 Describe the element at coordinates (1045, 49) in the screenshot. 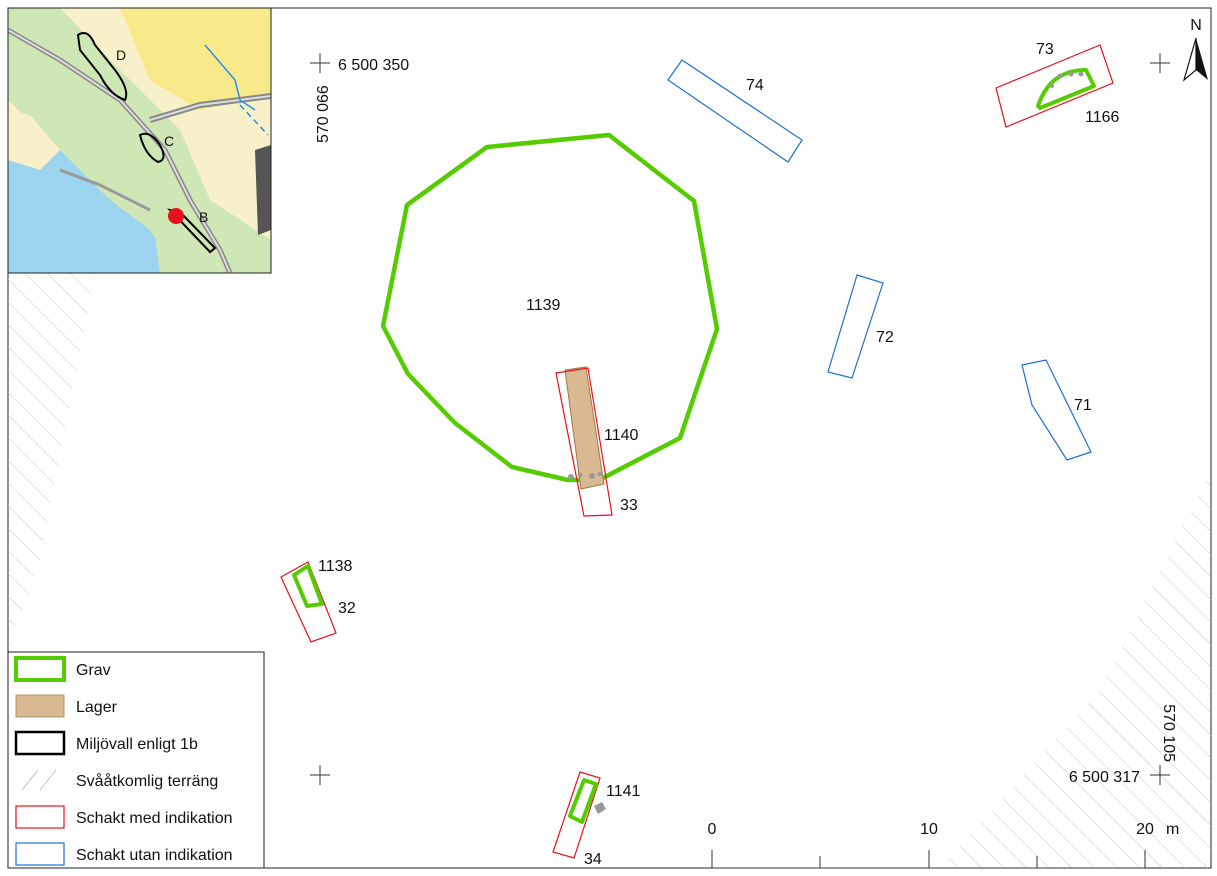

I see `label-73: 73` at that location.